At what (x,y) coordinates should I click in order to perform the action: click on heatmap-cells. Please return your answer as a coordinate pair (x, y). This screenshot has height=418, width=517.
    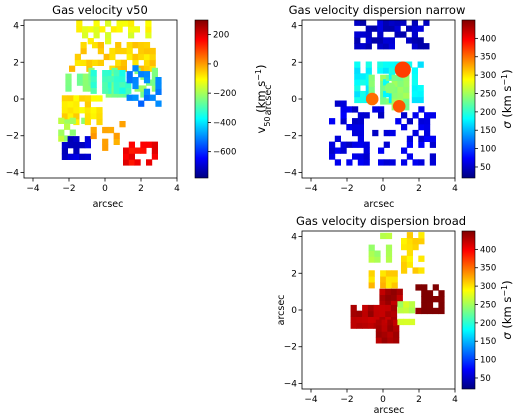
    Looking at the image, I should click on (382, 92).